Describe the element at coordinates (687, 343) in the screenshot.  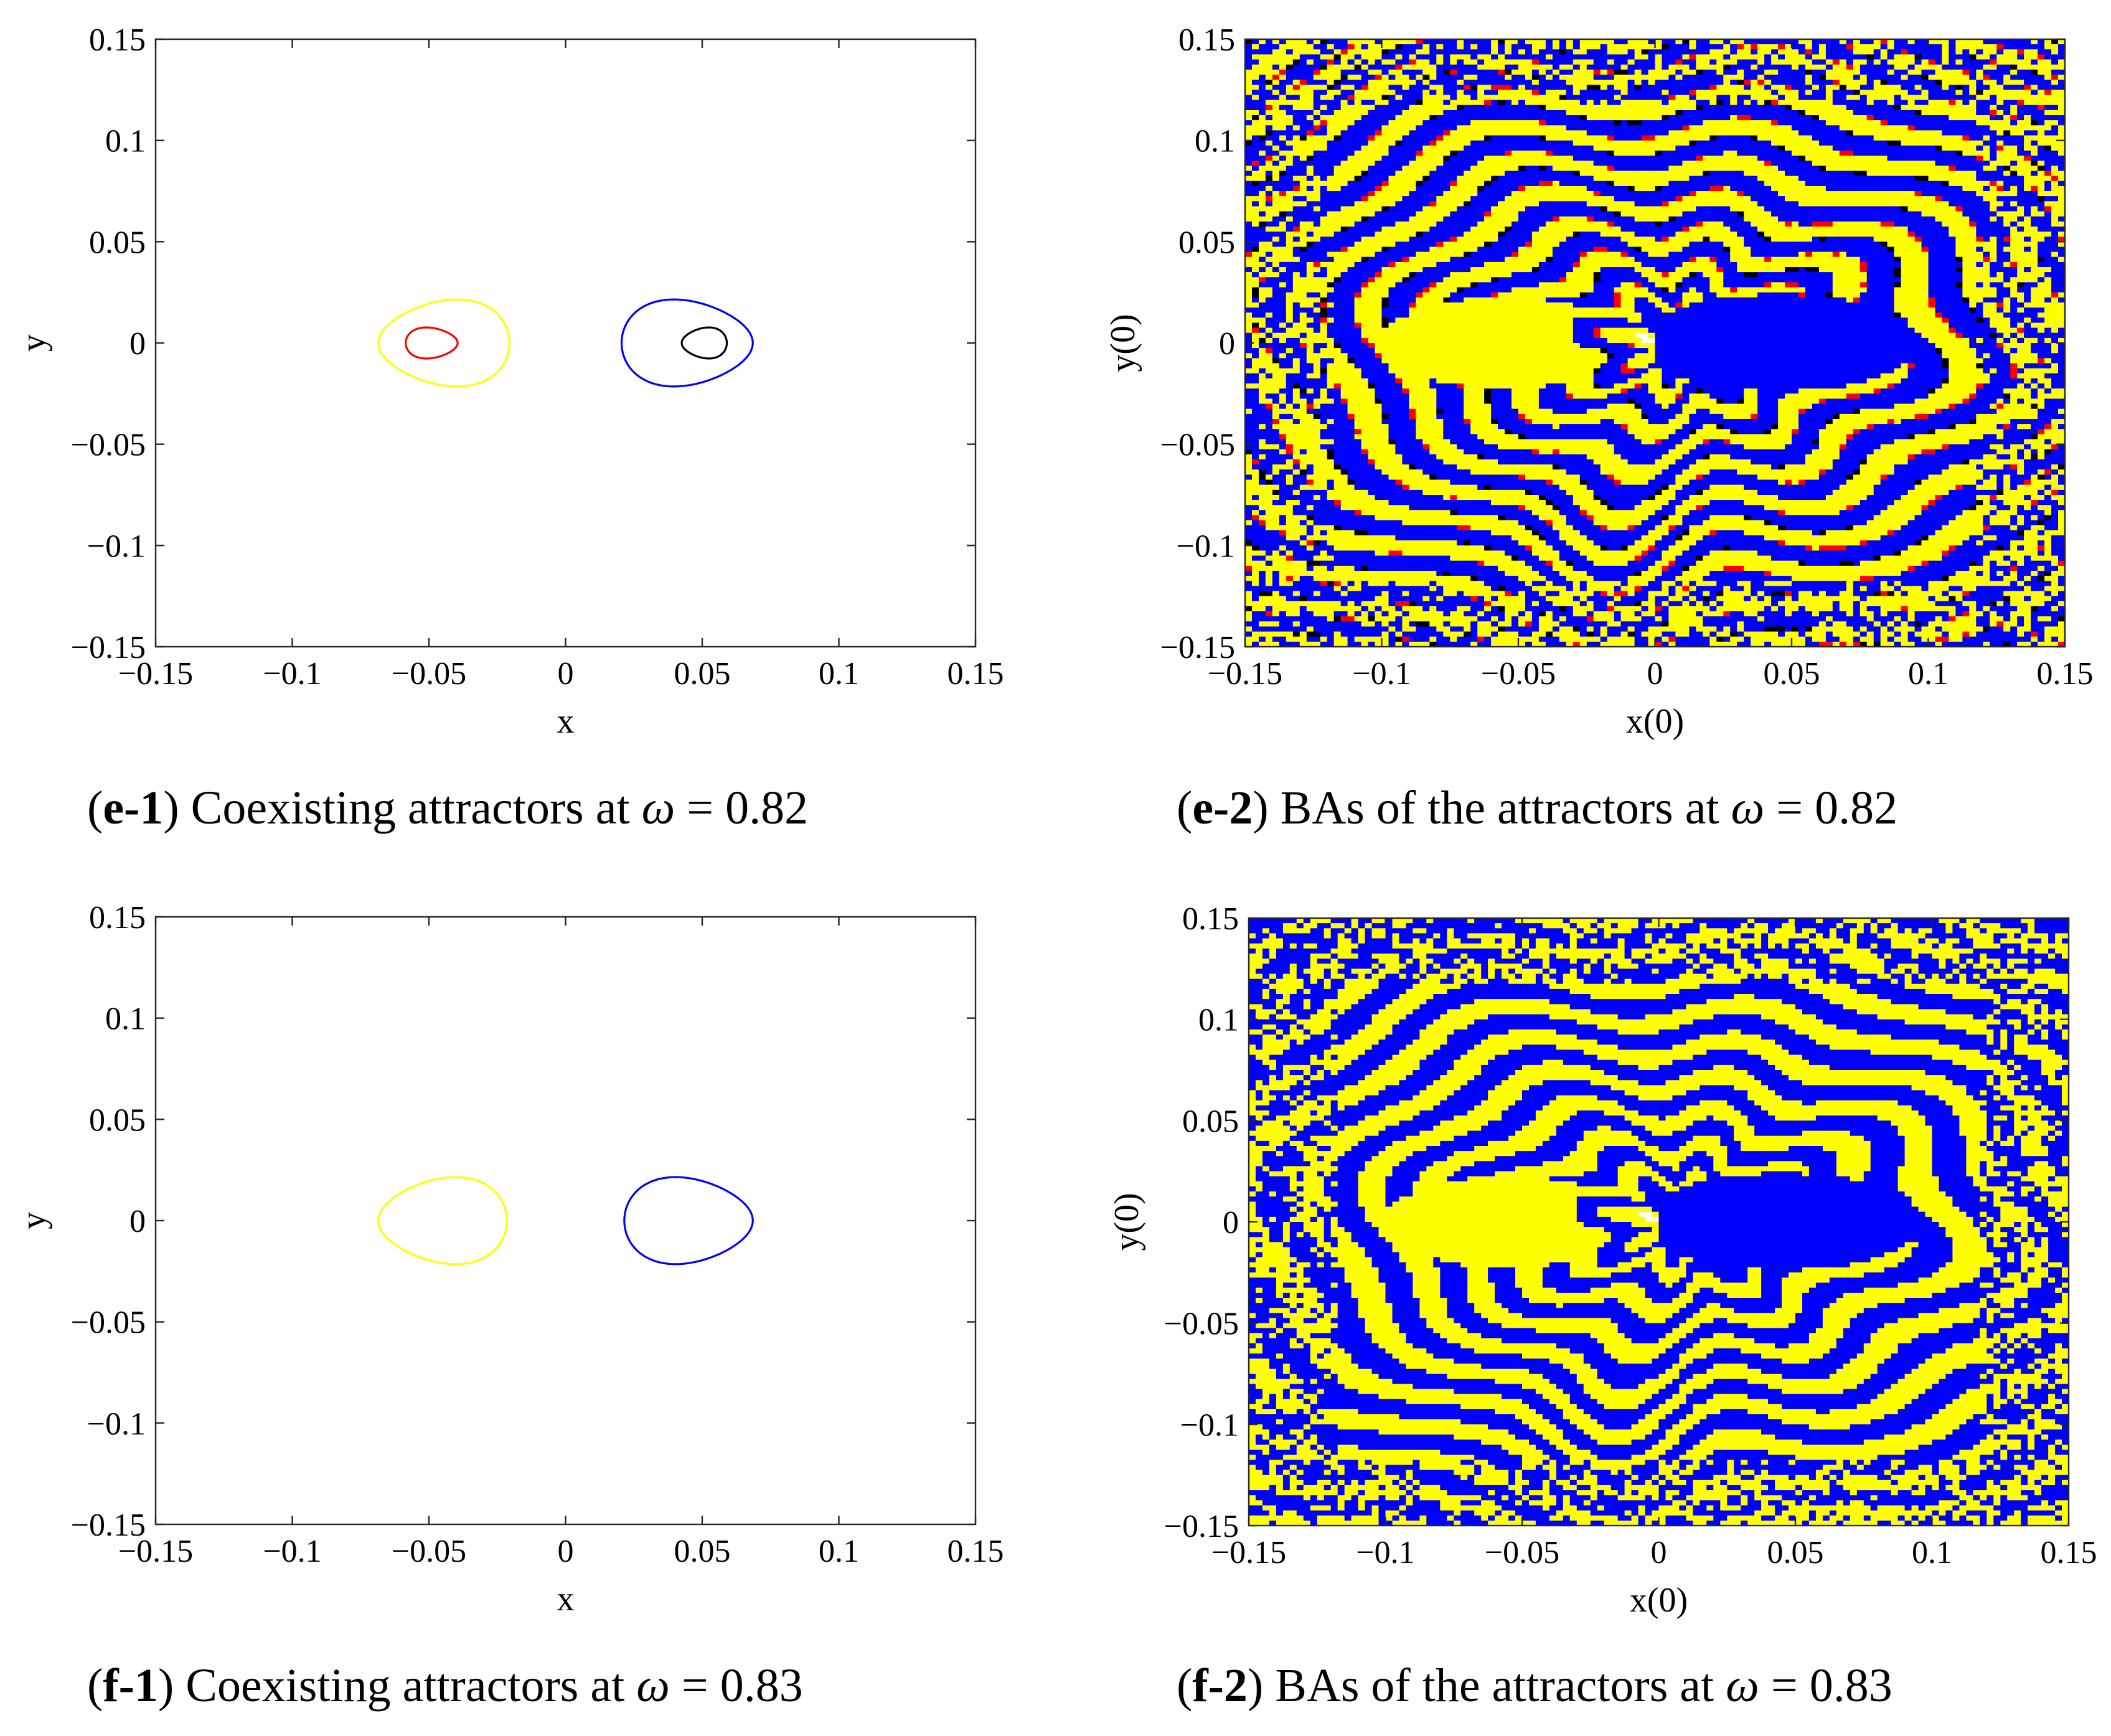
I see `attractor-loop-blue` at that location.